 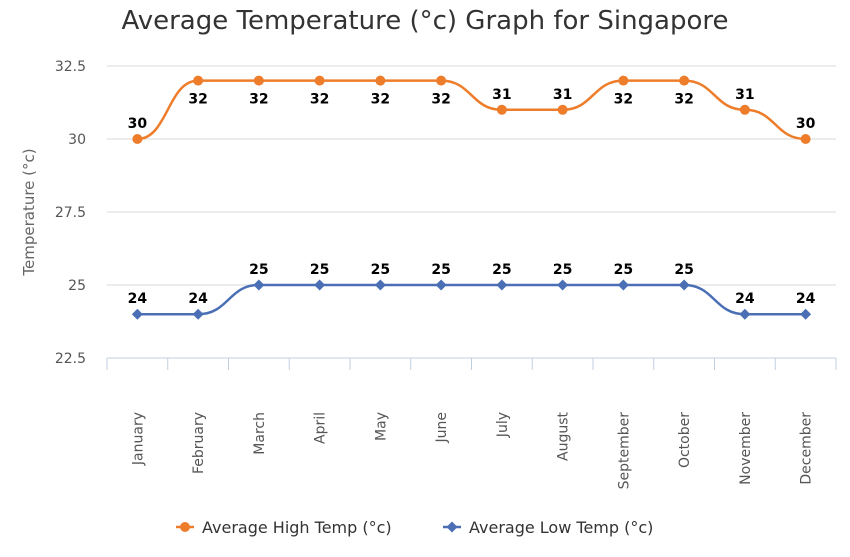 I want to click on x-tick-label: April, so click(x=321, y=428).